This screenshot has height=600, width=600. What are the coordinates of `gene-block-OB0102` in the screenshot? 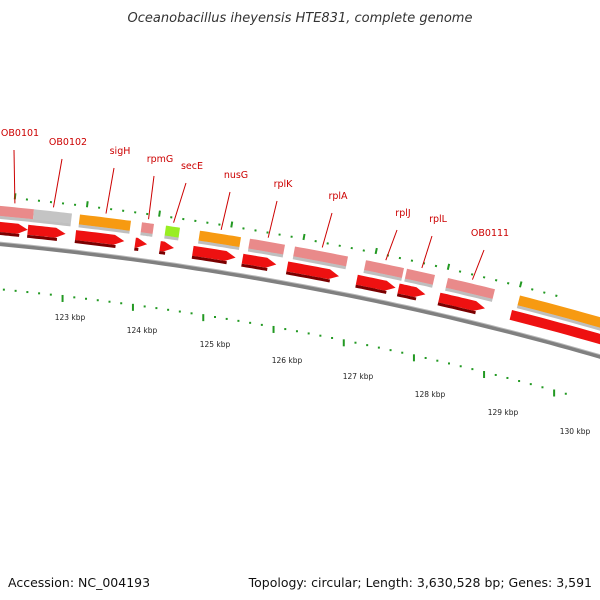 It's located at (52, 216).